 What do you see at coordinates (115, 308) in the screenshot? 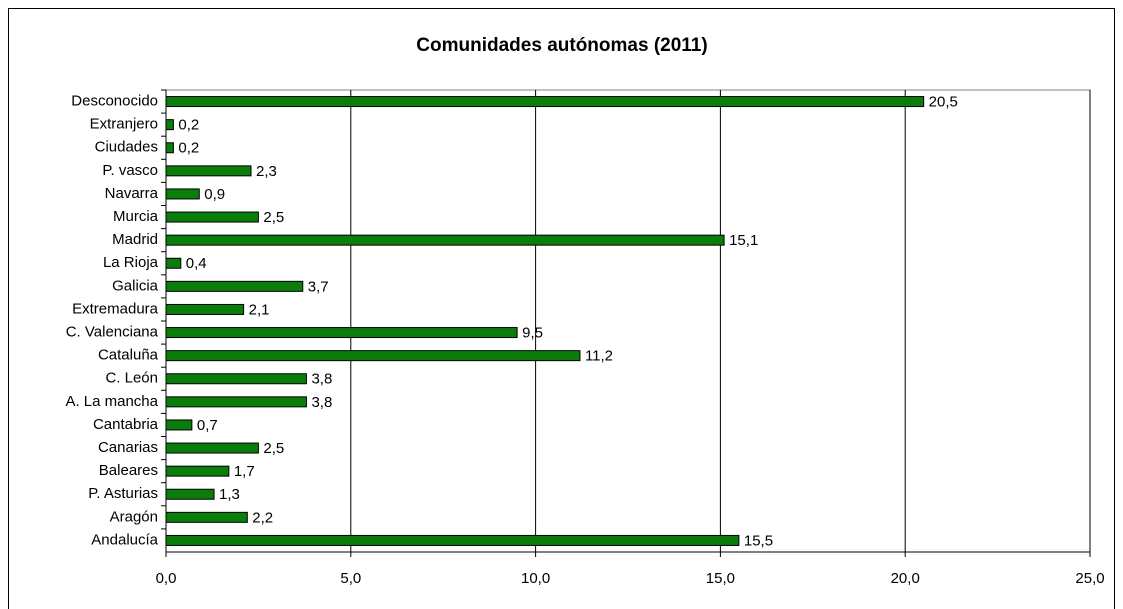
I see `y-tick-label: Extremadura` at bounding box center [115, 308].